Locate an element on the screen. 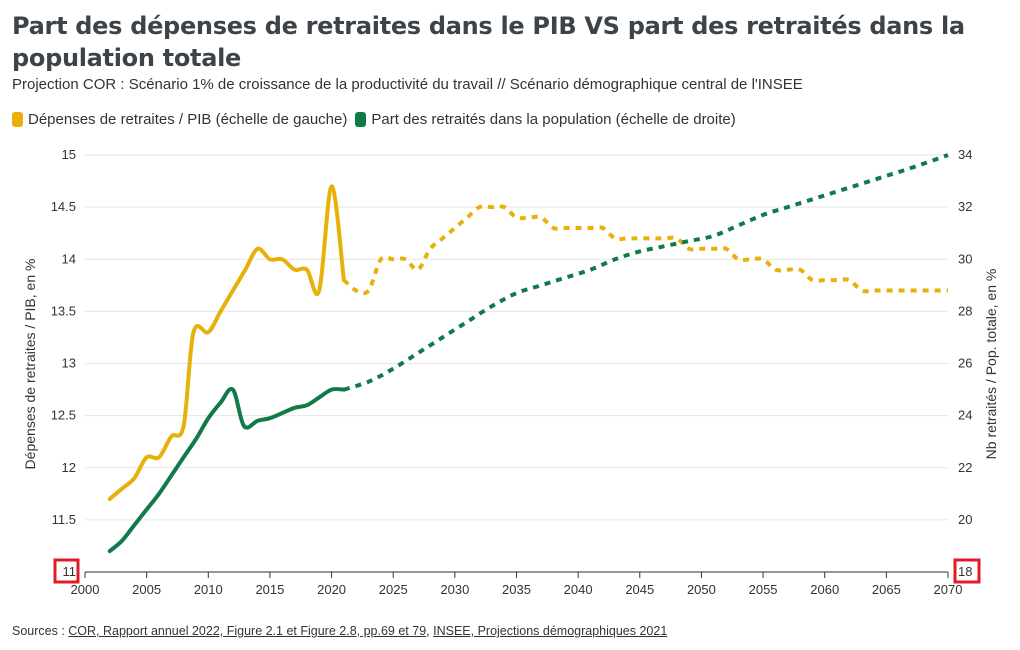 This screenshot has height=650, width=1020. y-left-tick-label: 14.5 is located at coordinates (63, 206).